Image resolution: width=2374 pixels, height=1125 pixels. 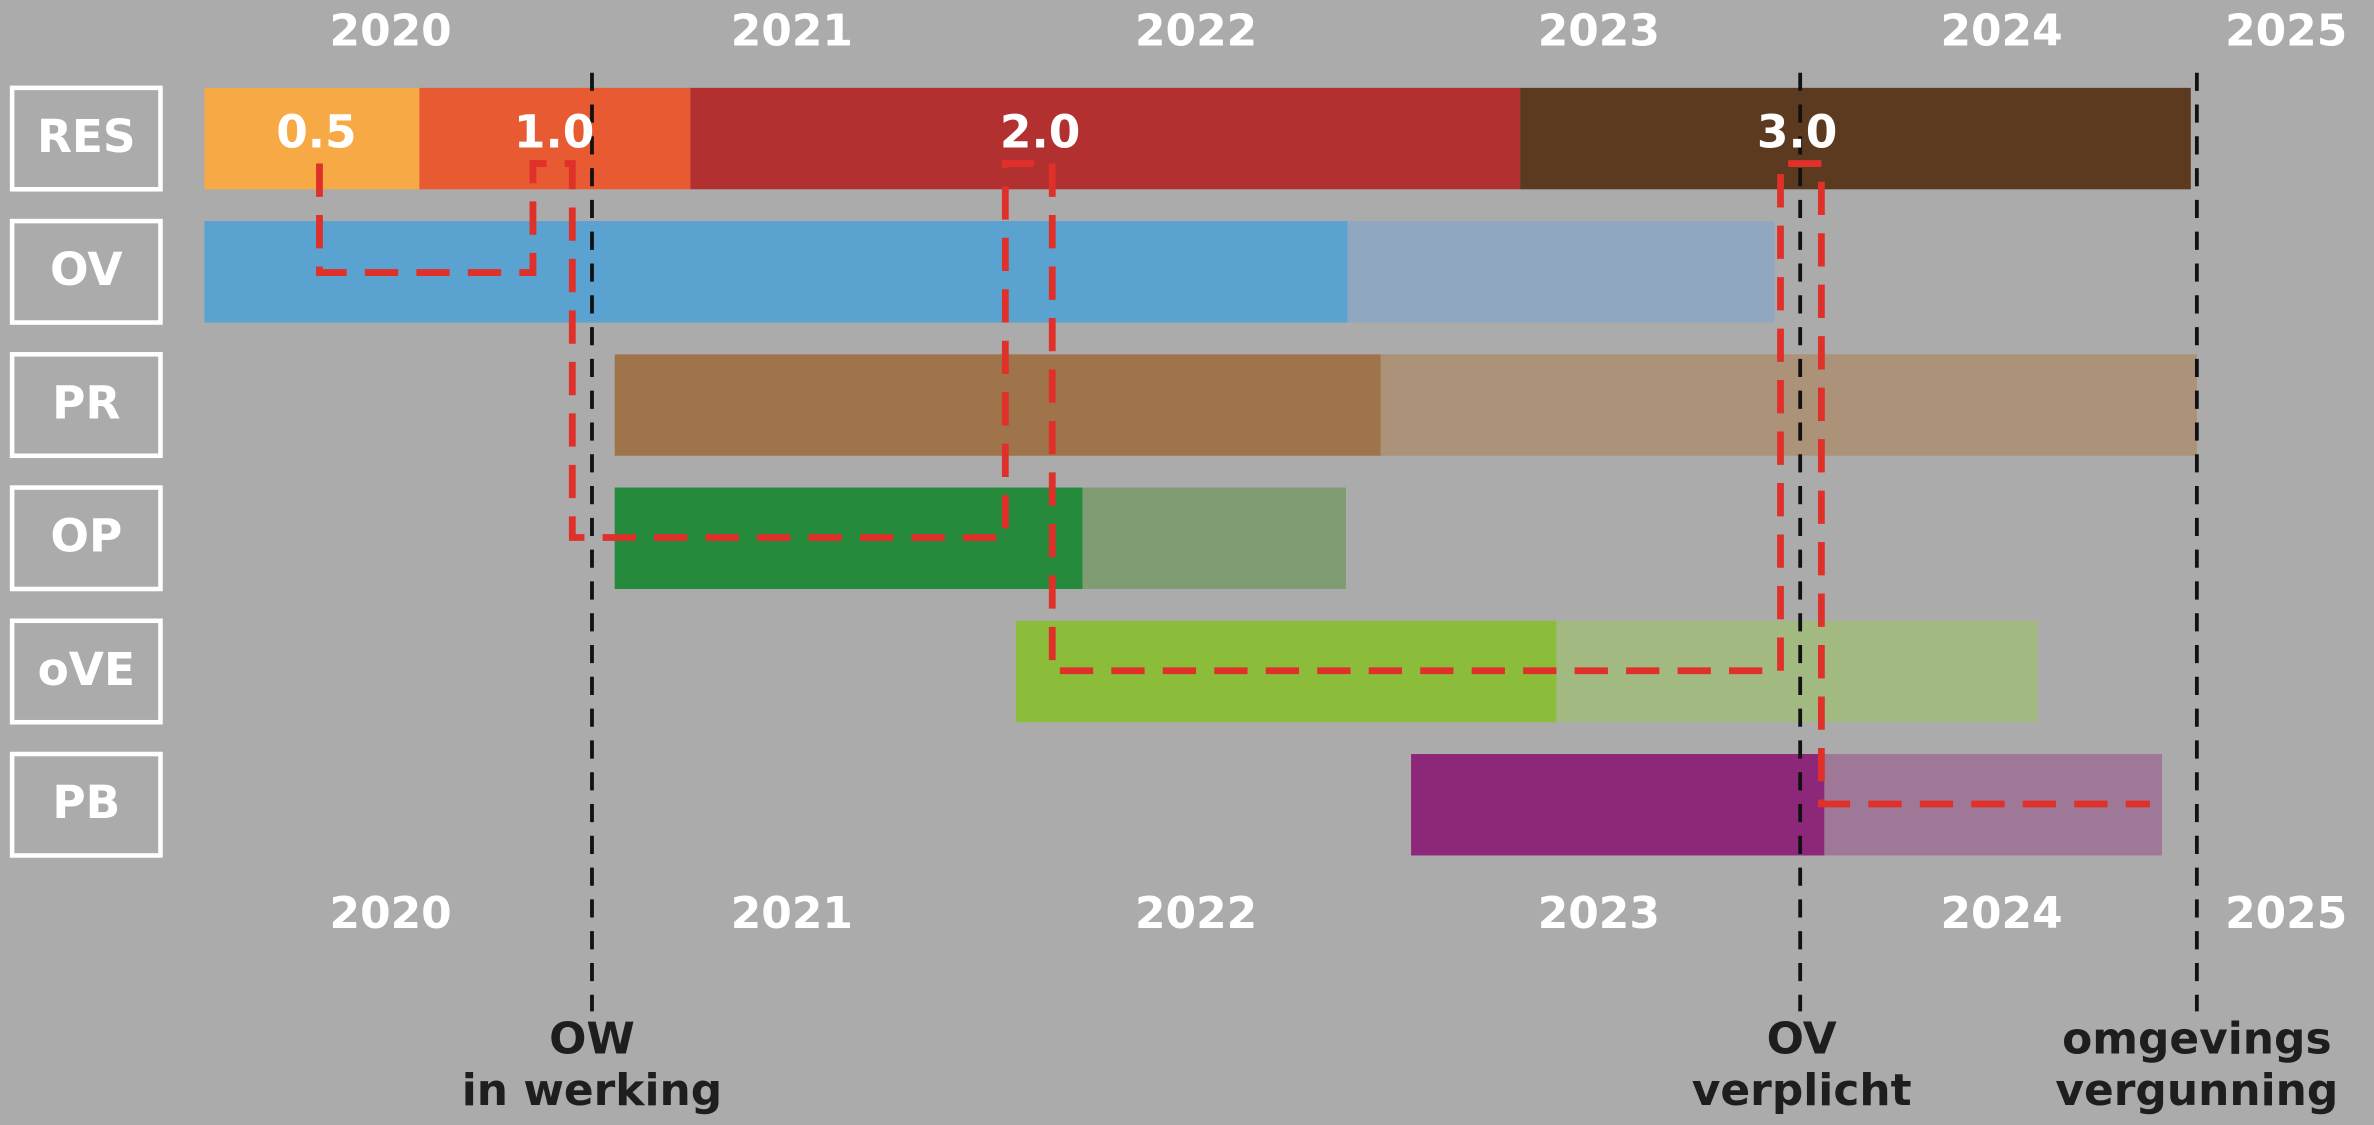 What do you see at coordinates (2196, 1090) in the screenshot?
I see `milestone-label: vergunning` at bounding box center [2196, 1090].